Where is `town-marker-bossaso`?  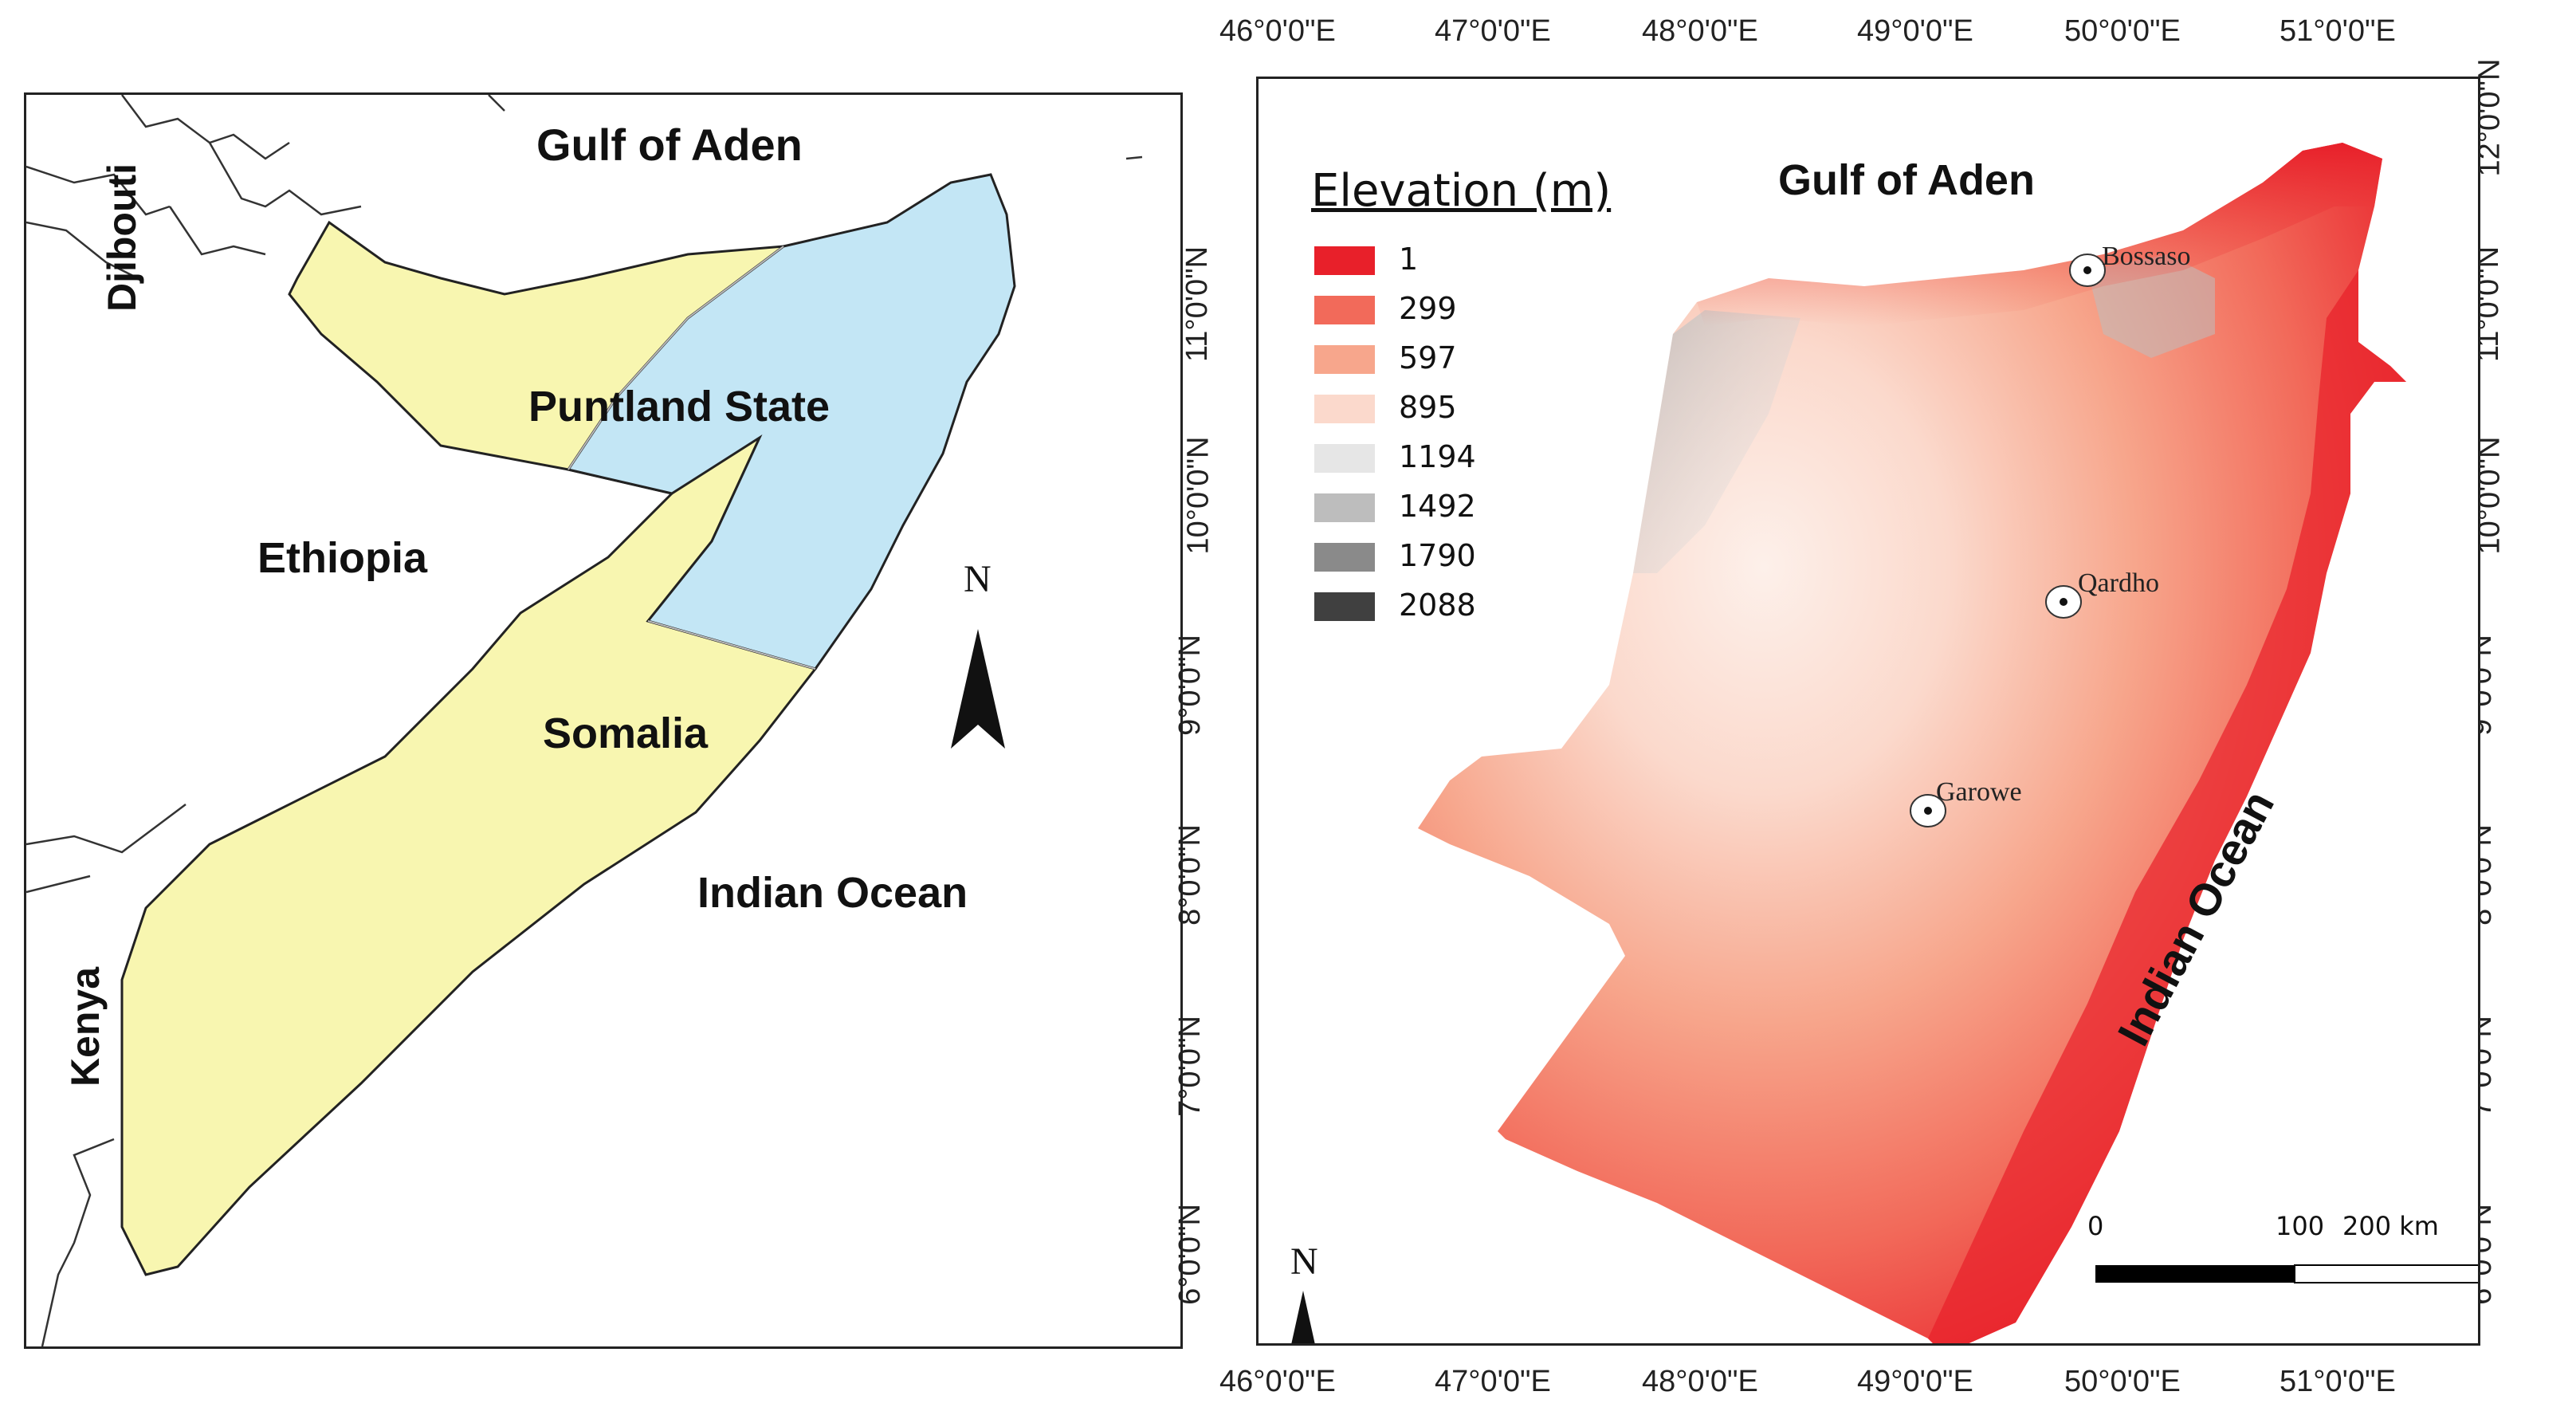 town-marker-bossaso is located at coordinates (2087, 270).